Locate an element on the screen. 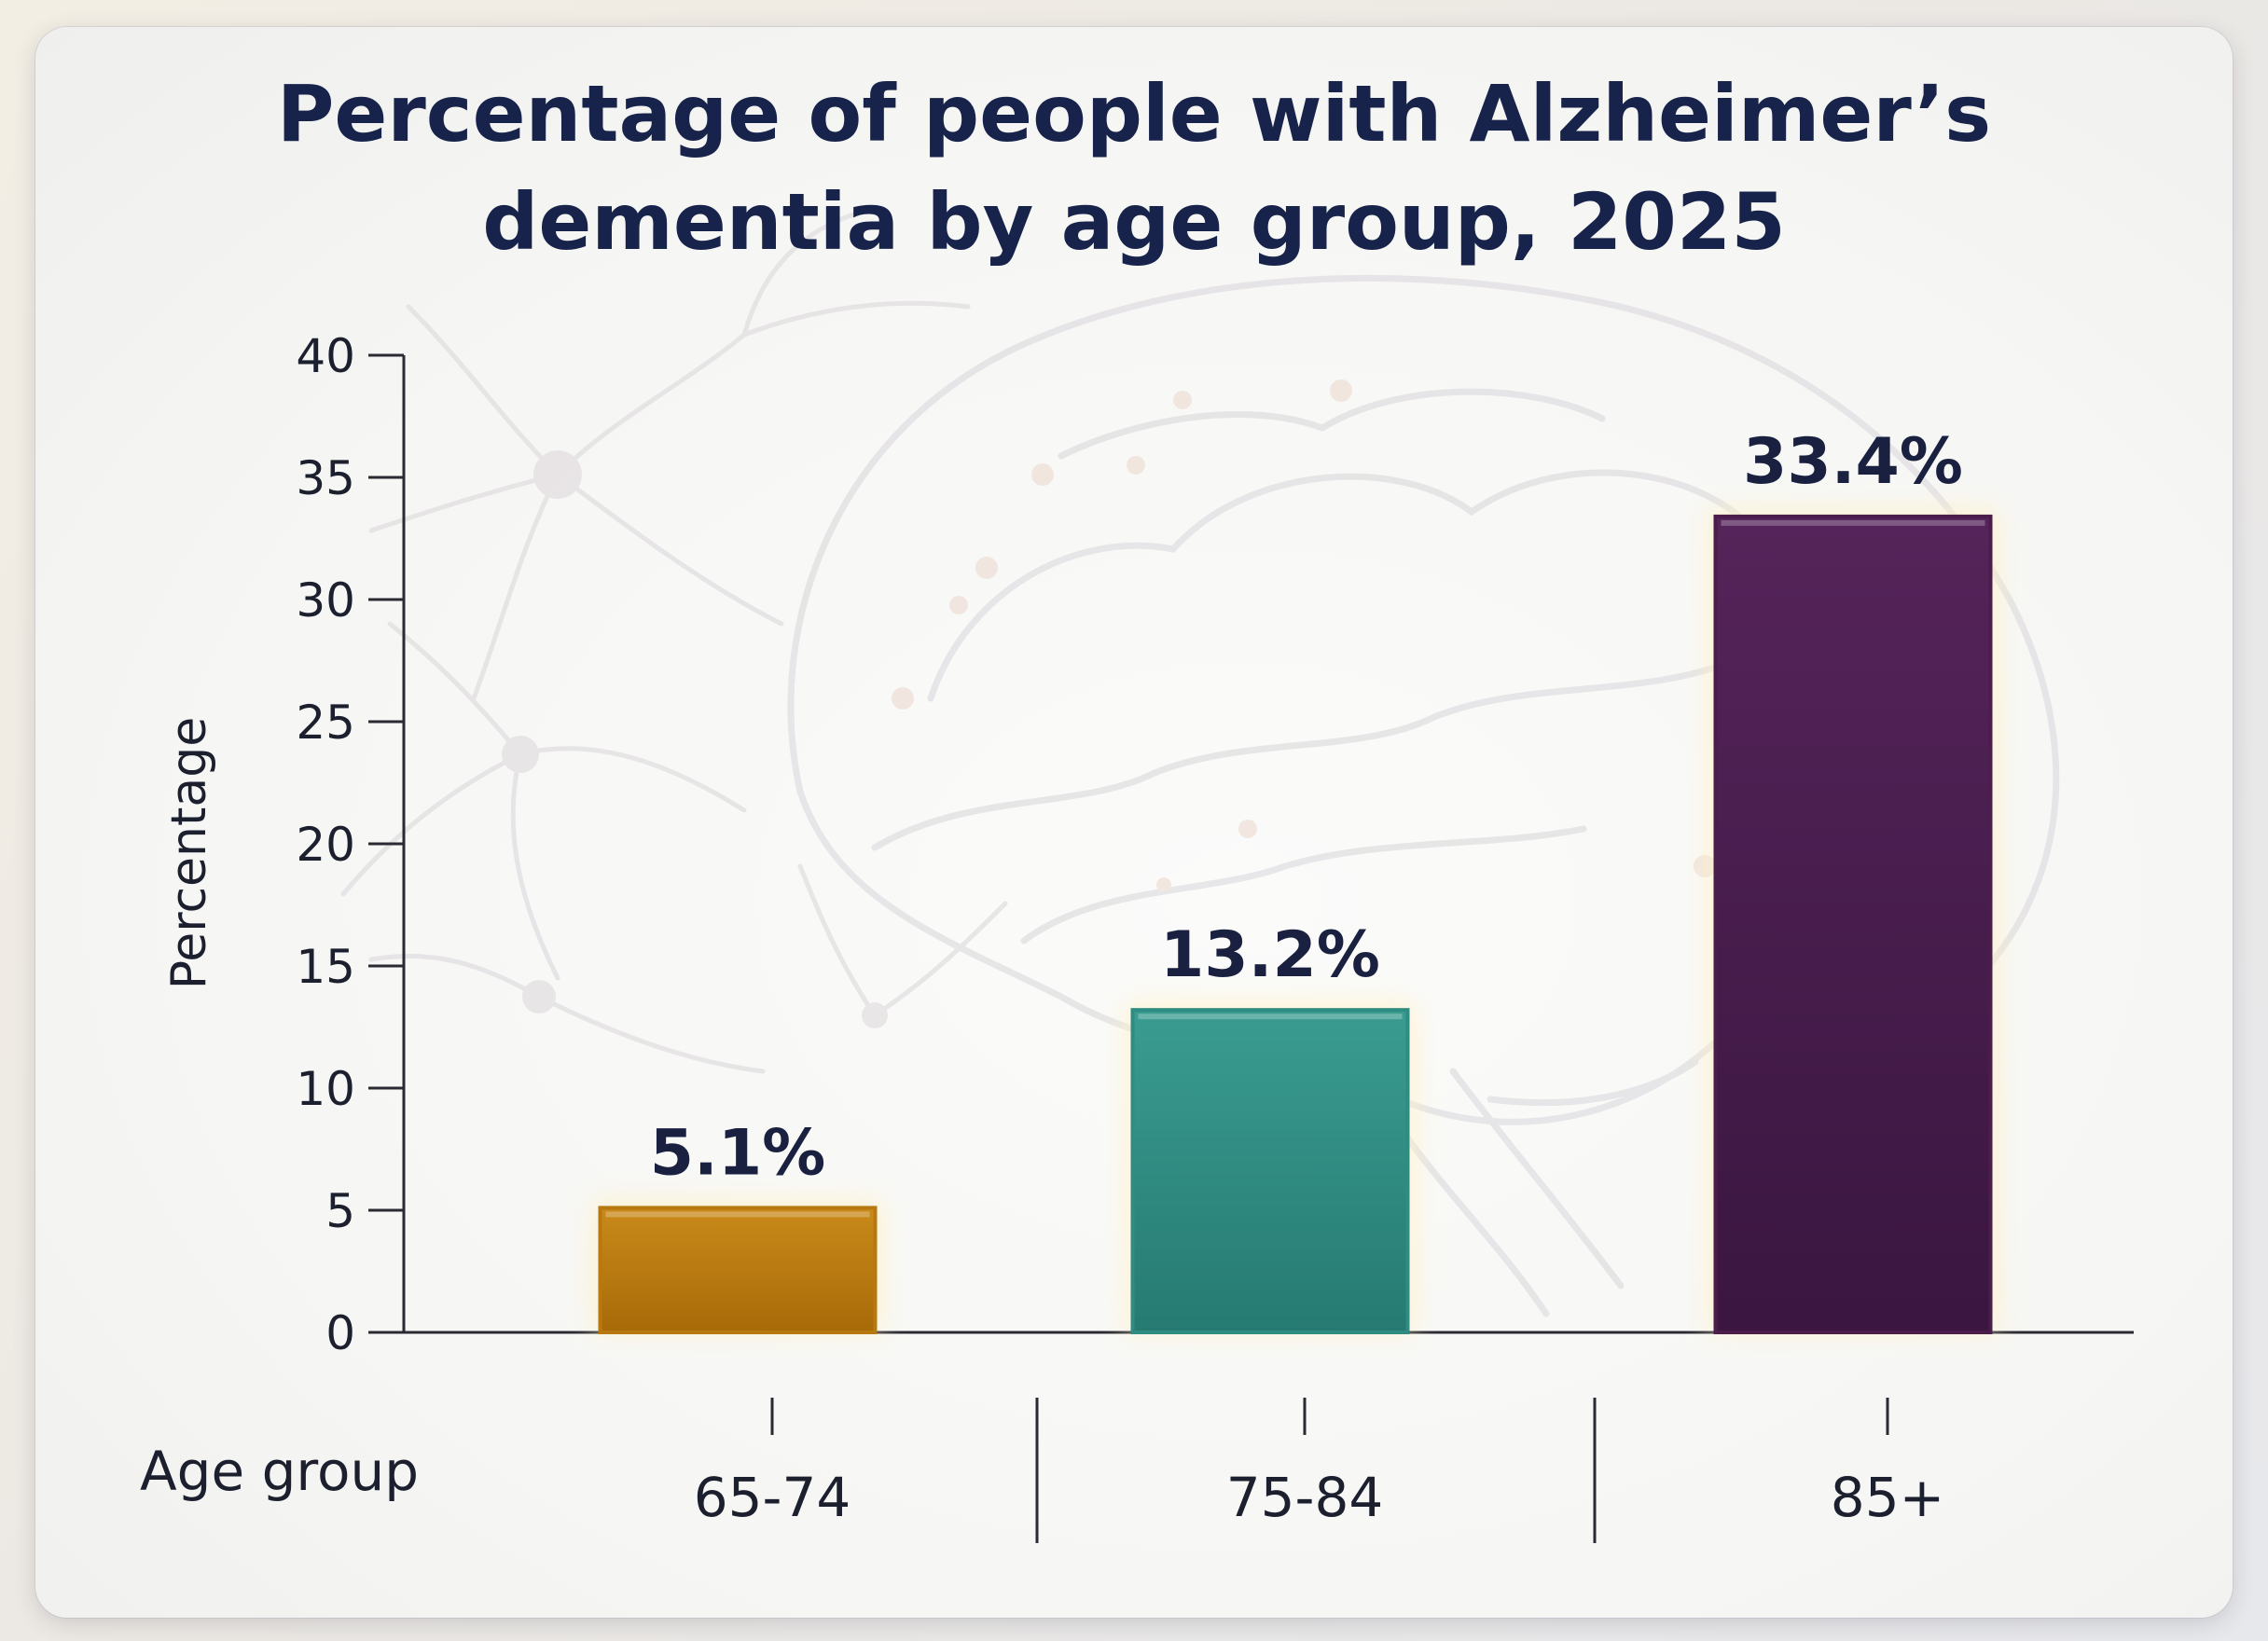  y-tick-label: 40 is located at coordinates (325, 356).